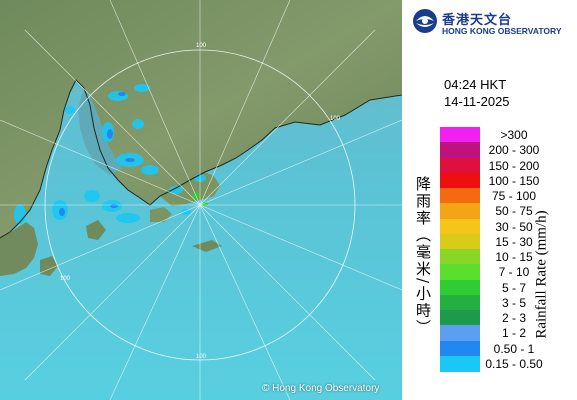  I want to click on hong-kong-territory, so click(190, 189).